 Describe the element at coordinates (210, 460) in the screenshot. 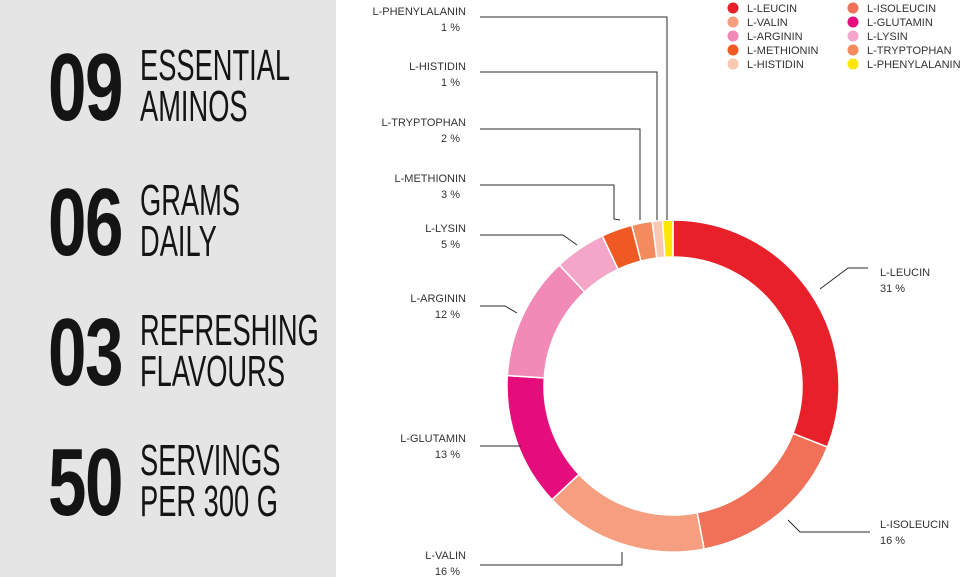

I see `stat-label-line1: SERVINGS` at that location.